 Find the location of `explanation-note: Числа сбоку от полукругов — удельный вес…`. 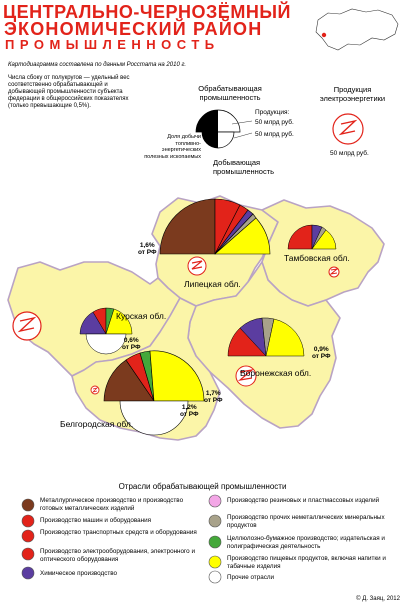

explanation-note: Числа сбоку от полукругов — удельный вес… is located at coordinates (69, 92).